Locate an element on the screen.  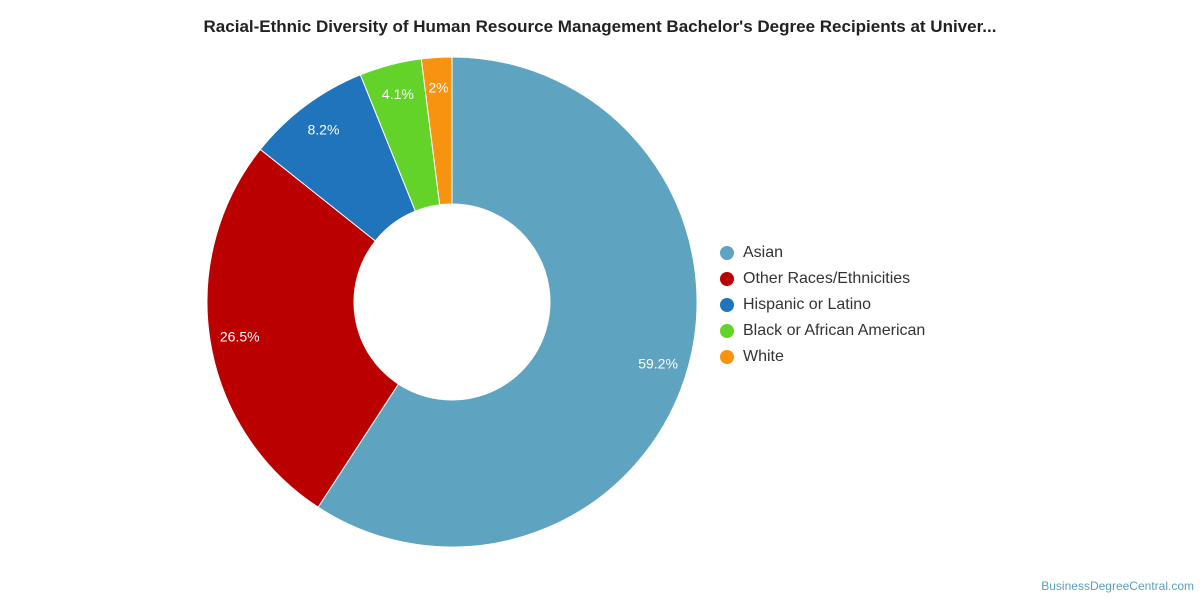
legend-item-asian: Asian is located at coordinates (822, 253).